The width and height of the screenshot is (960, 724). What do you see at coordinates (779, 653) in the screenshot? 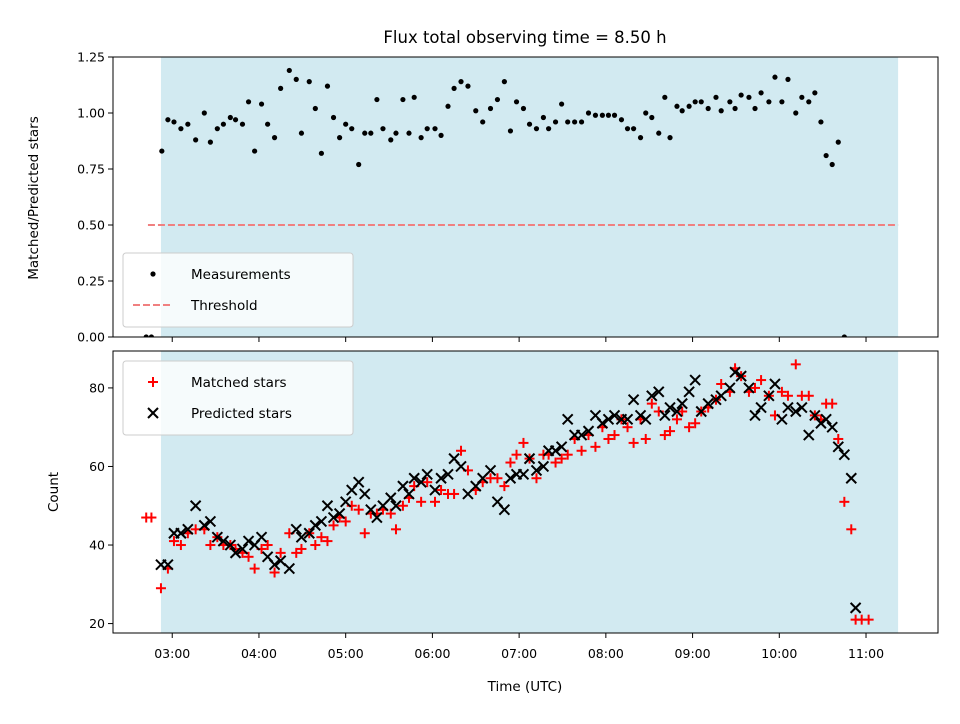
I see `x-tick-label: 10:00` at bounding box center [779, 653].